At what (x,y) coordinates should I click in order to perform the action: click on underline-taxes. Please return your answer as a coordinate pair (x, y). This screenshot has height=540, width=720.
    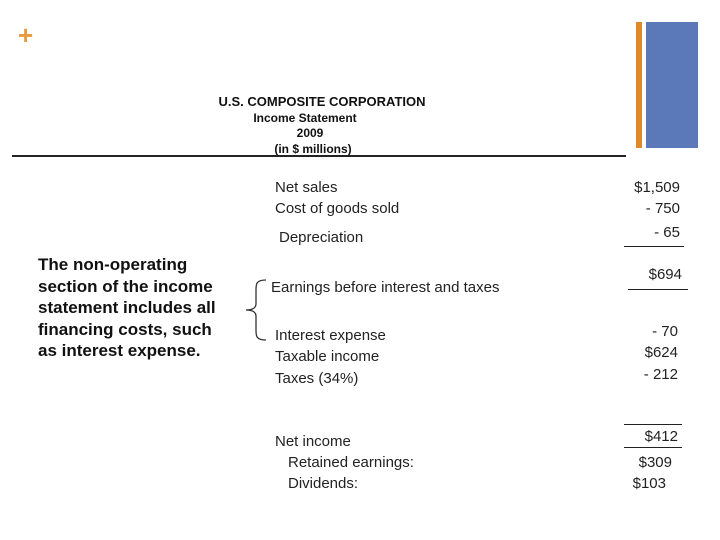
    Looking at the image, I should click on (653, 424).